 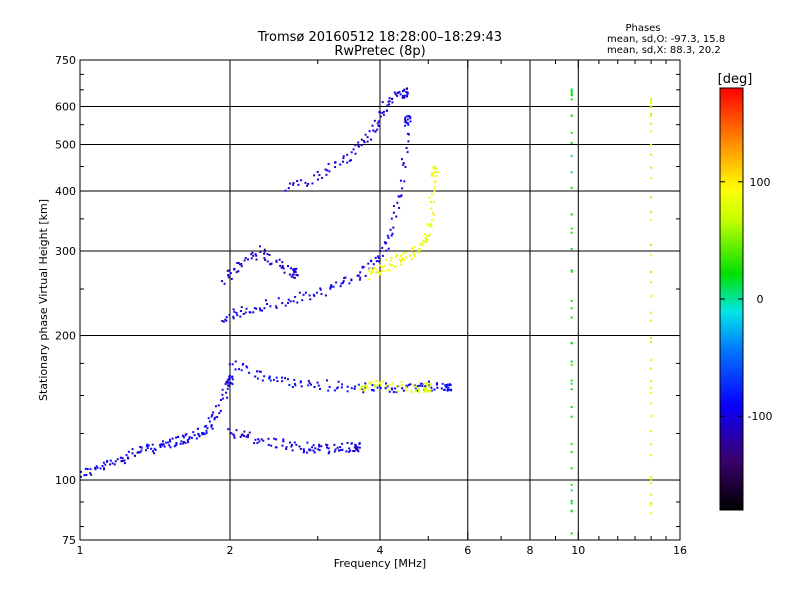 I want to click on x-tick-label: 16, so click(x=680, y=550).